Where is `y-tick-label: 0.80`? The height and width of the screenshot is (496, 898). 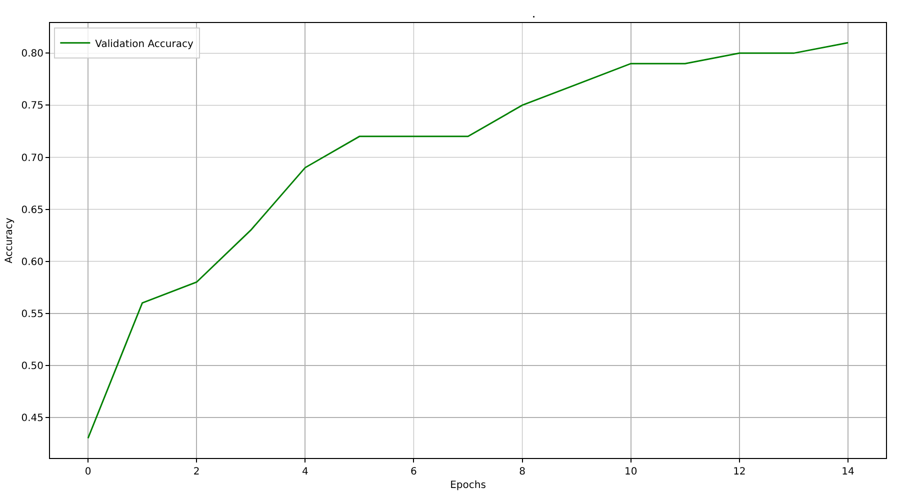 y-tick-label: 0.80 is located at coordinates (32, 54).